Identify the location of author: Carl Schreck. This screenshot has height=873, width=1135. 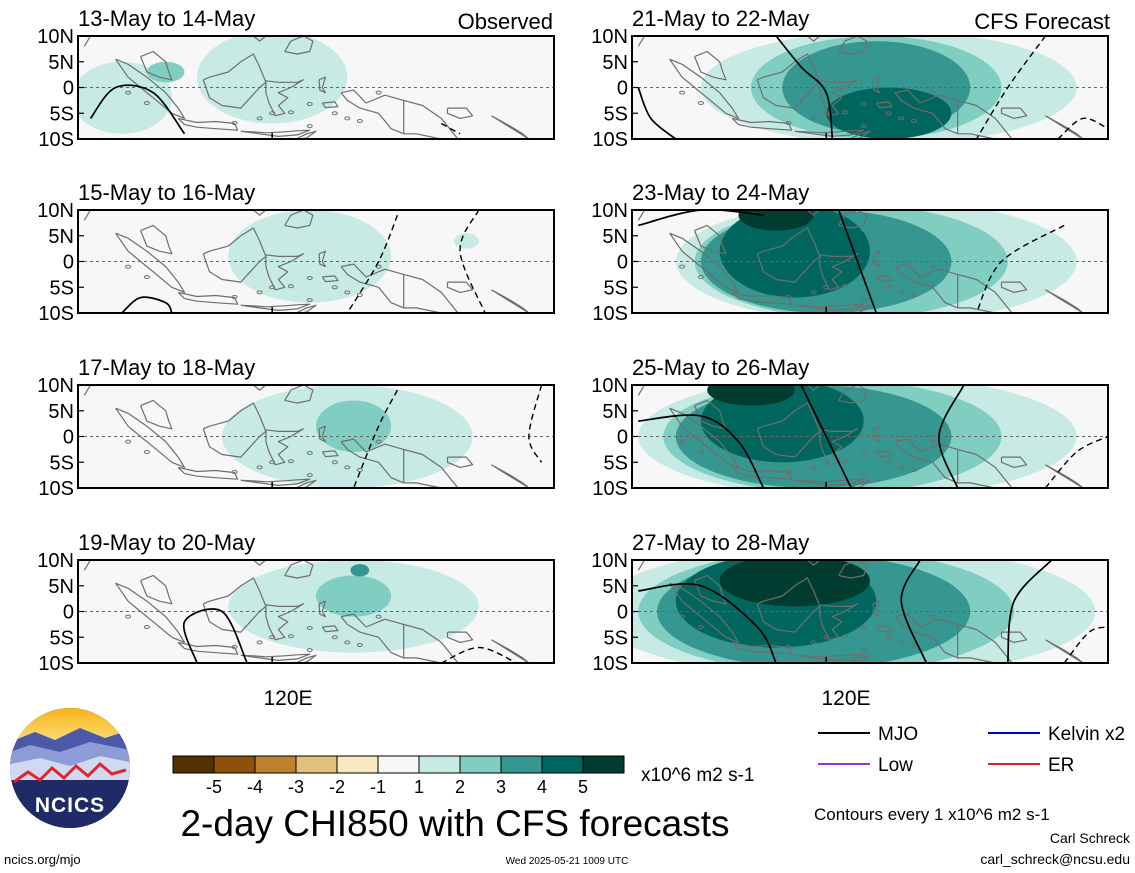
(1090, 838).